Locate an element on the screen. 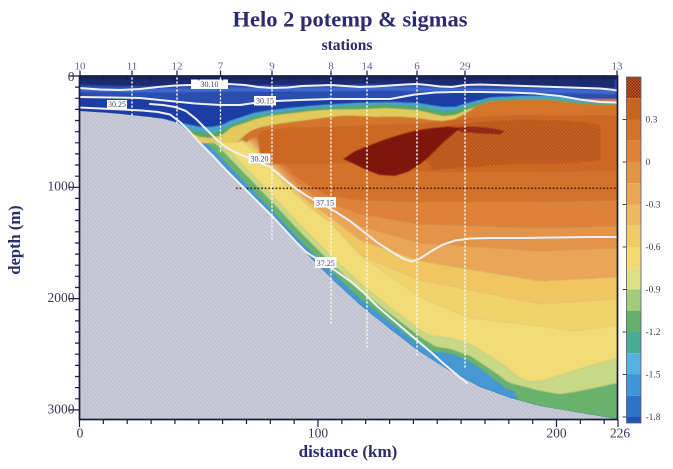  svg-text: 6 is located at coordinates (417, 67).